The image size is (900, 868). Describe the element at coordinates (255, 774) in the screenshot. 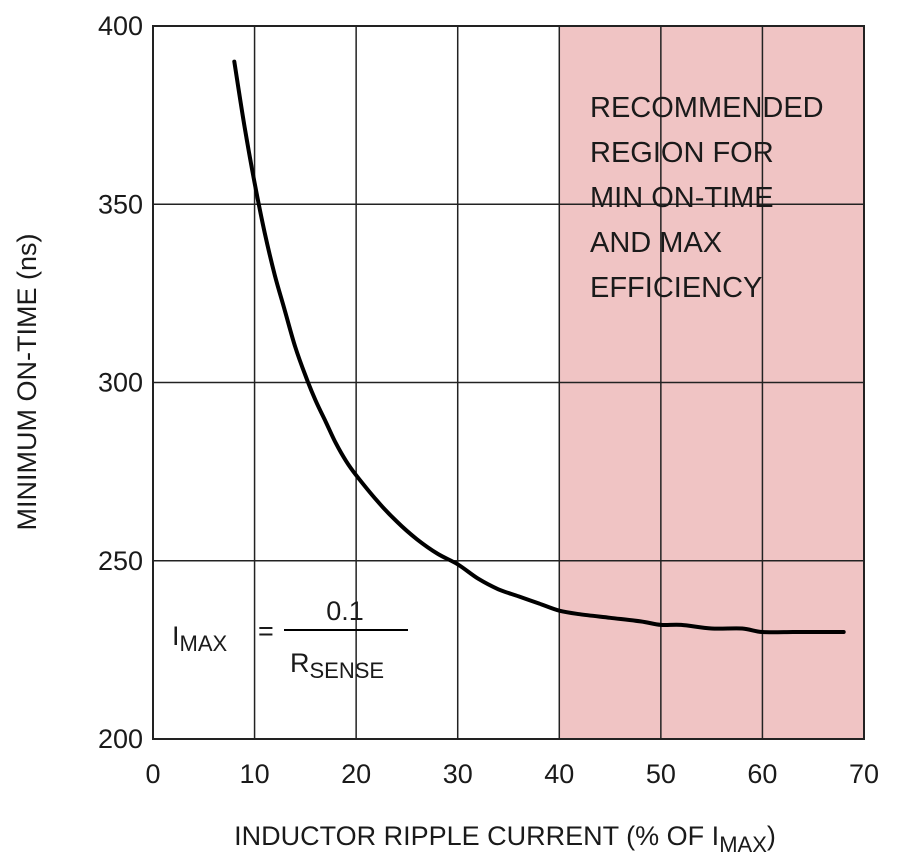

I see `x-tick-label: 10` at that location.